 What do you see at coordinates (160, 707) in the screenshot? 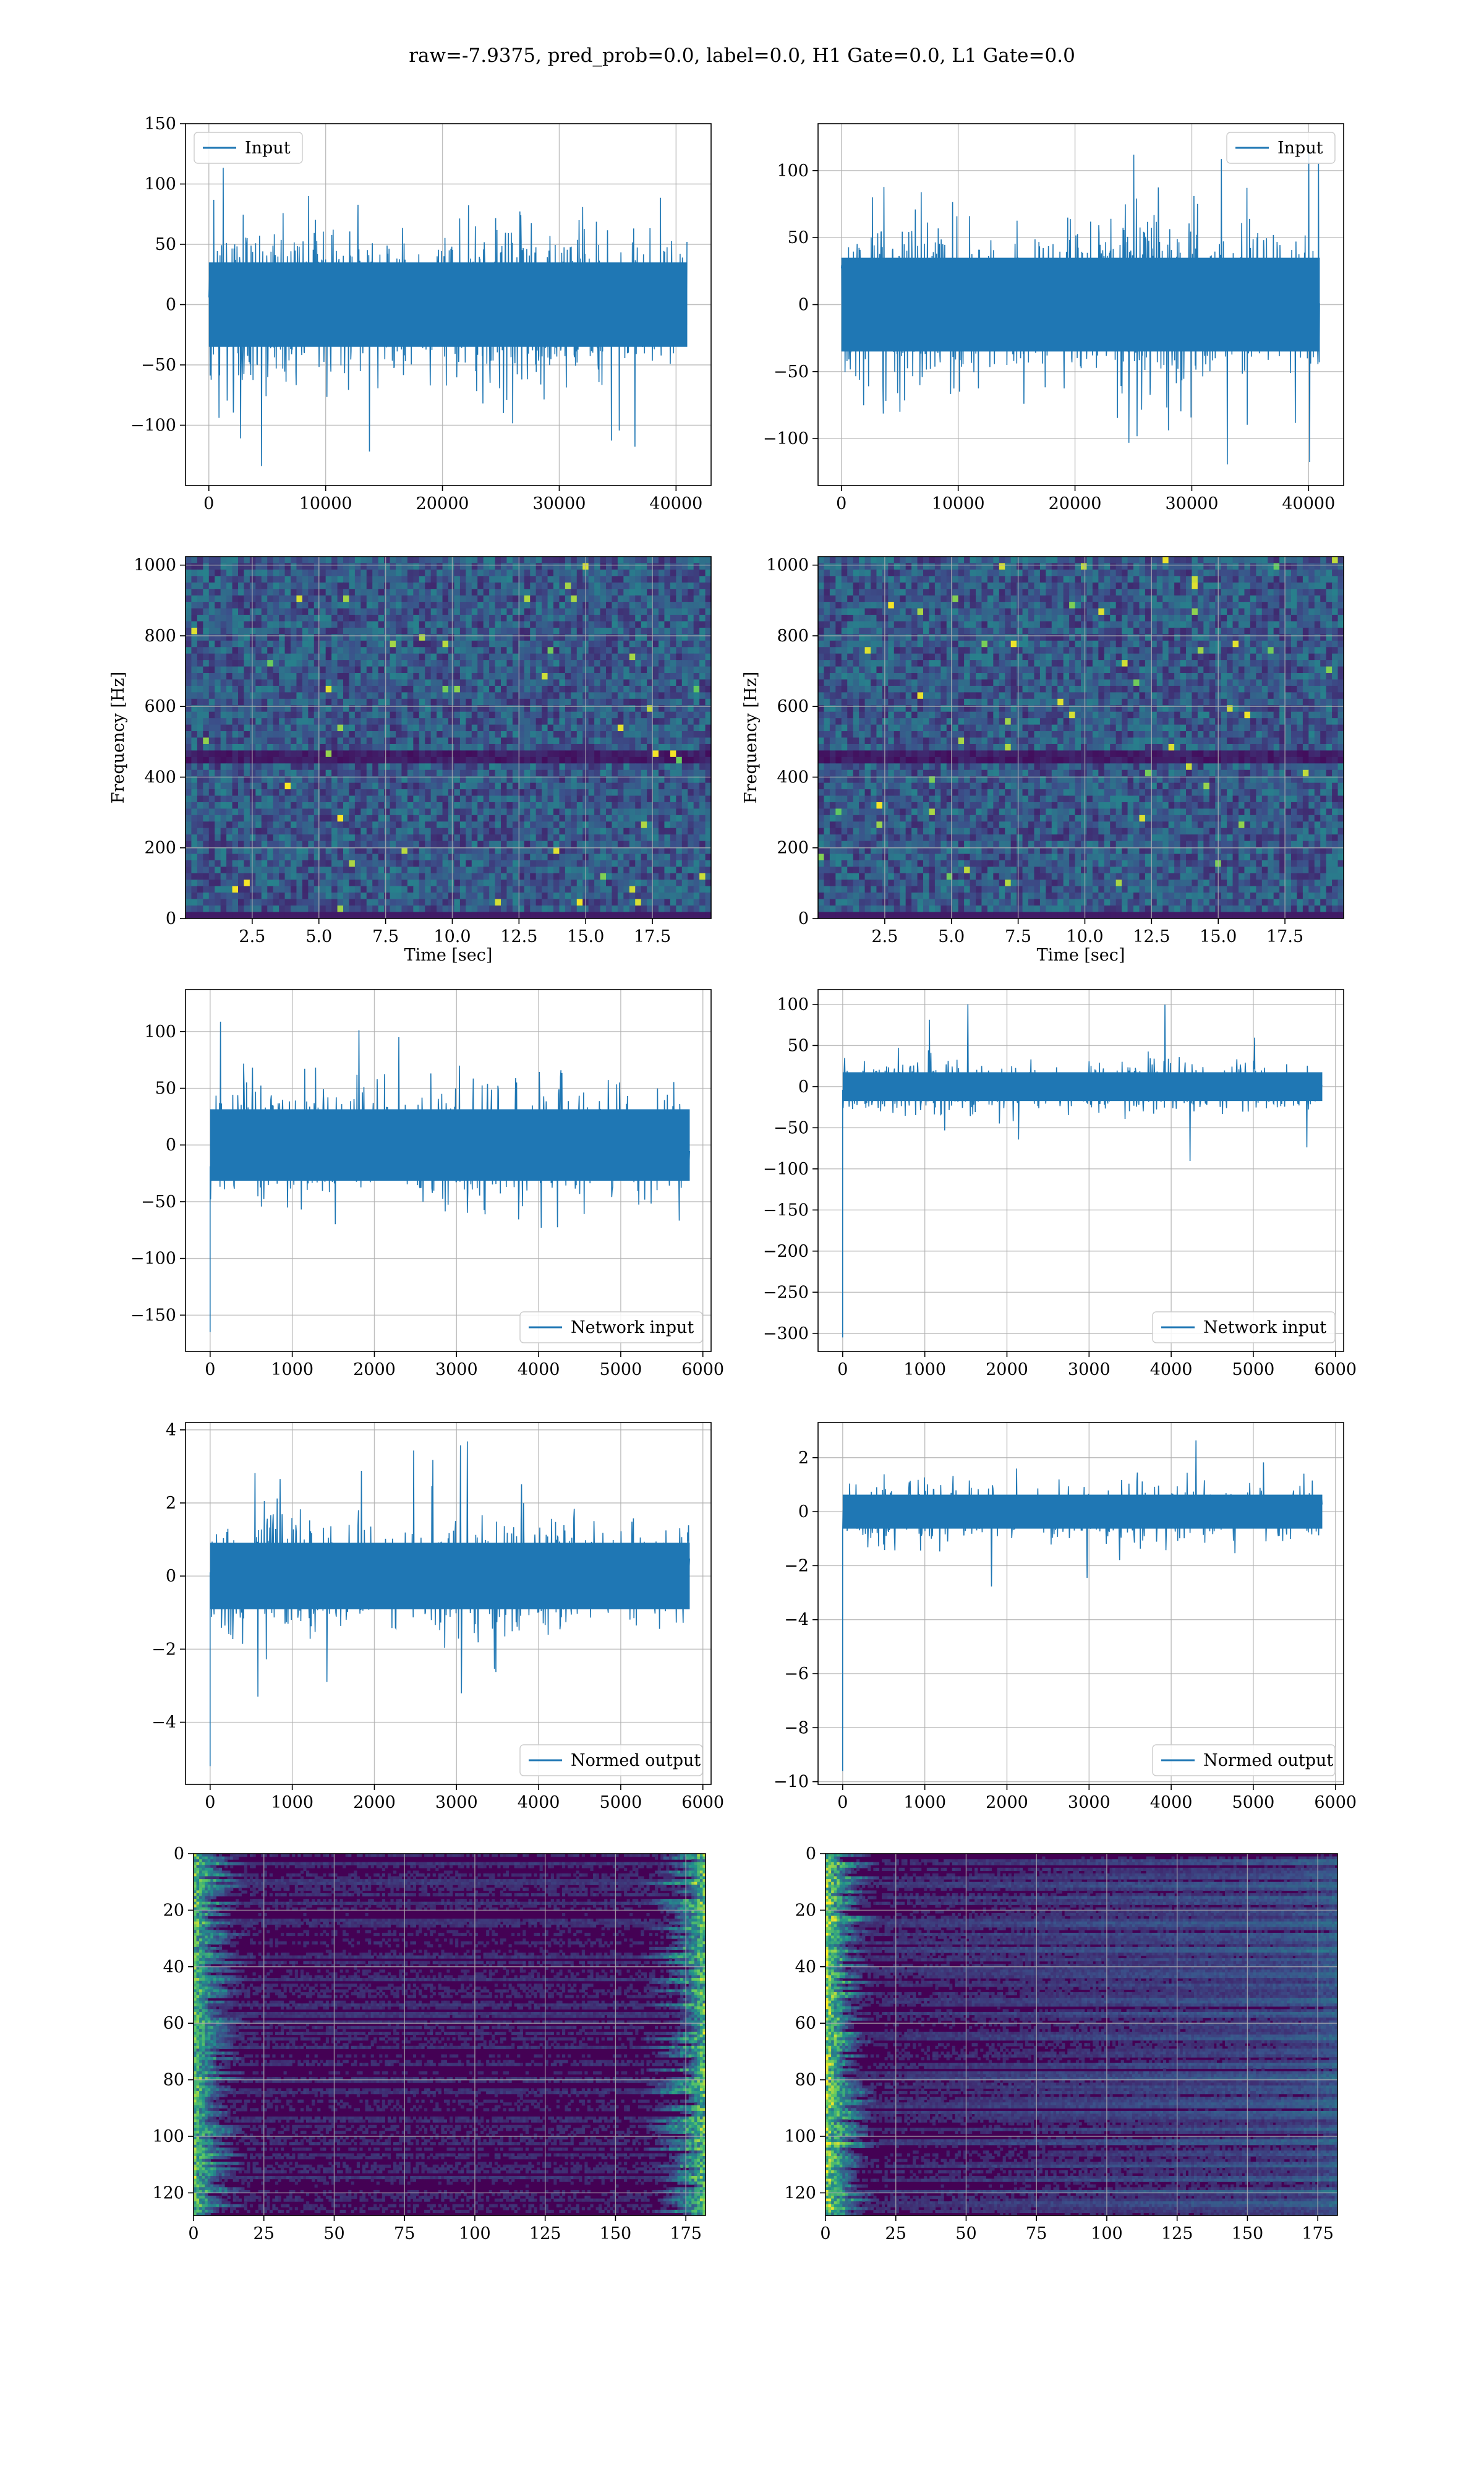
I see `y-tick-label: 600` at bounding box center [160, 707].